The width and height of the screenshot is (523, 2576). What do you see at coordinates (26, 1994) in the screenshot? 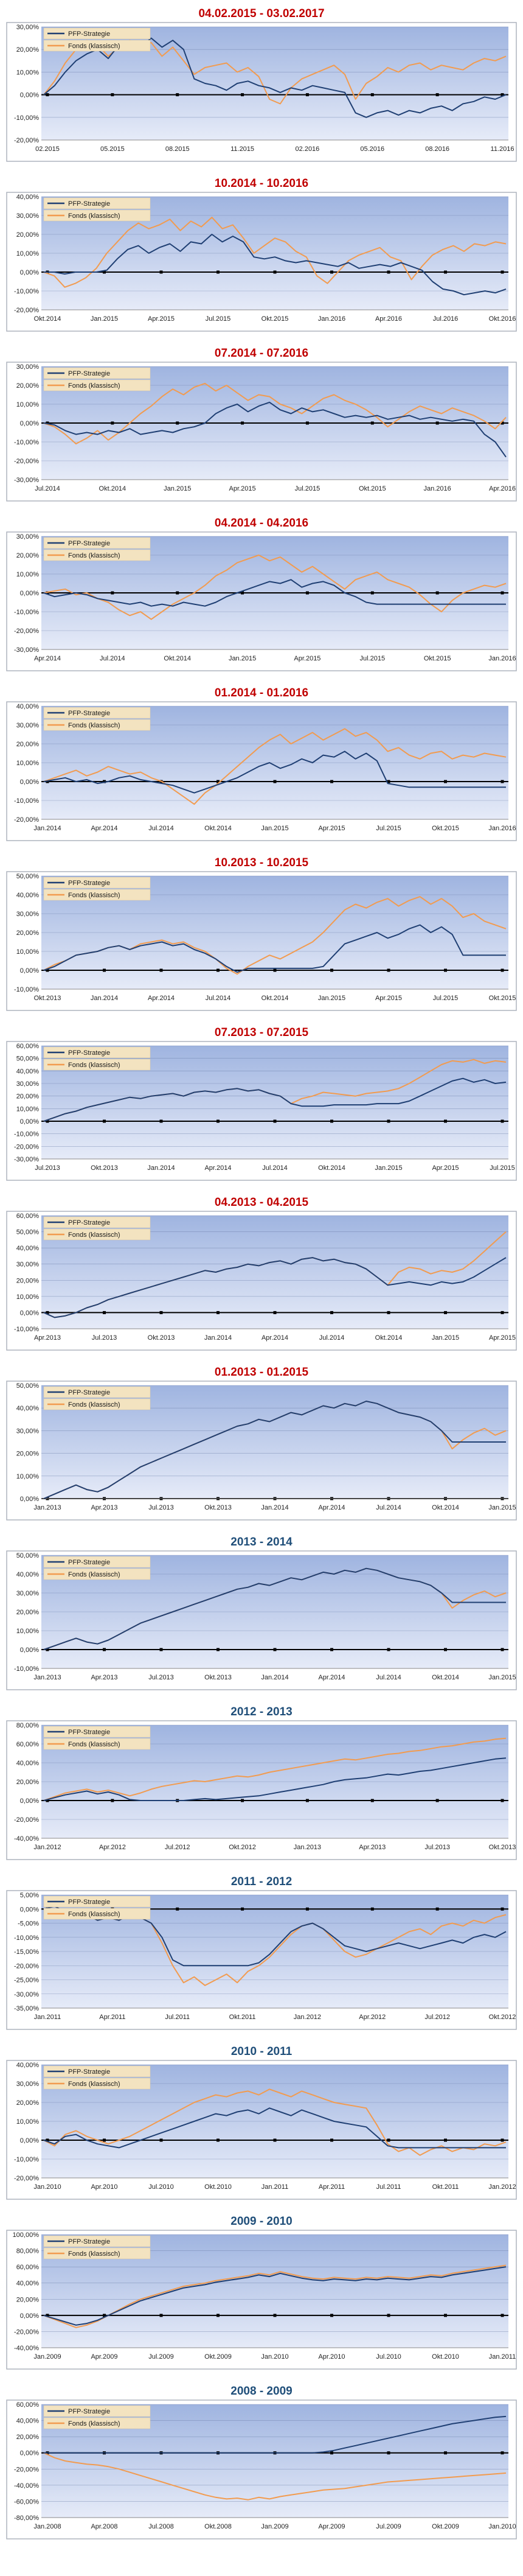
I see `y-tick-label: -30,00%` at bounding box center [26, 1994].